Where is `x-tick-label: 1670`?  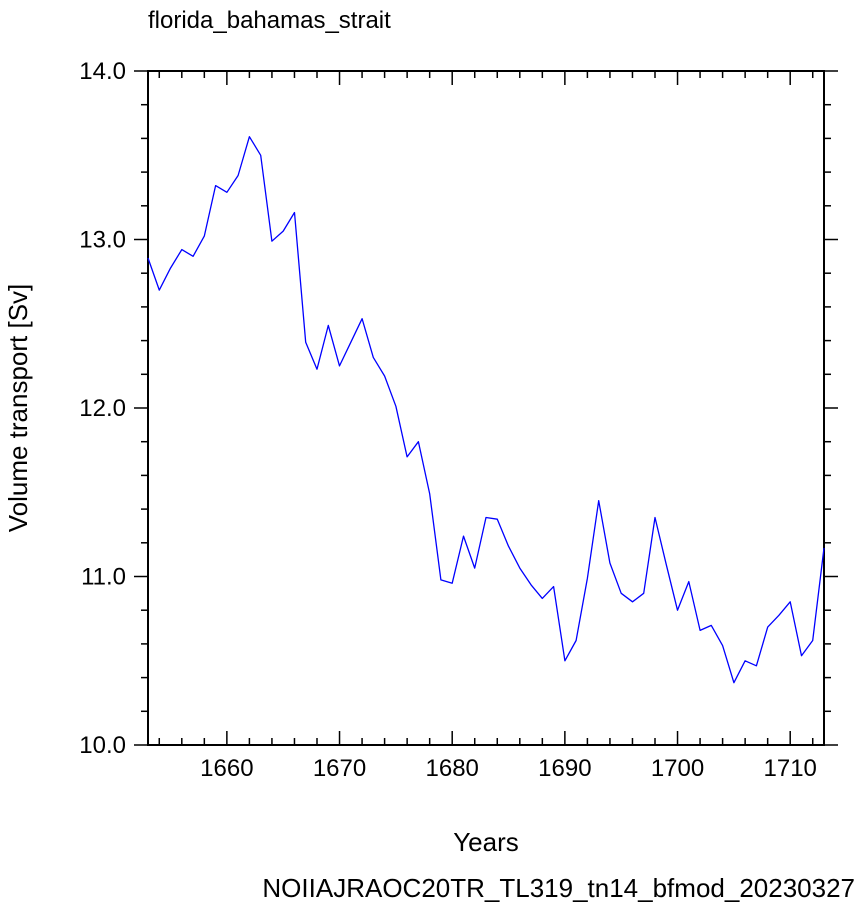
x-tick-label: 1670 is located at coordinates (339, 768).